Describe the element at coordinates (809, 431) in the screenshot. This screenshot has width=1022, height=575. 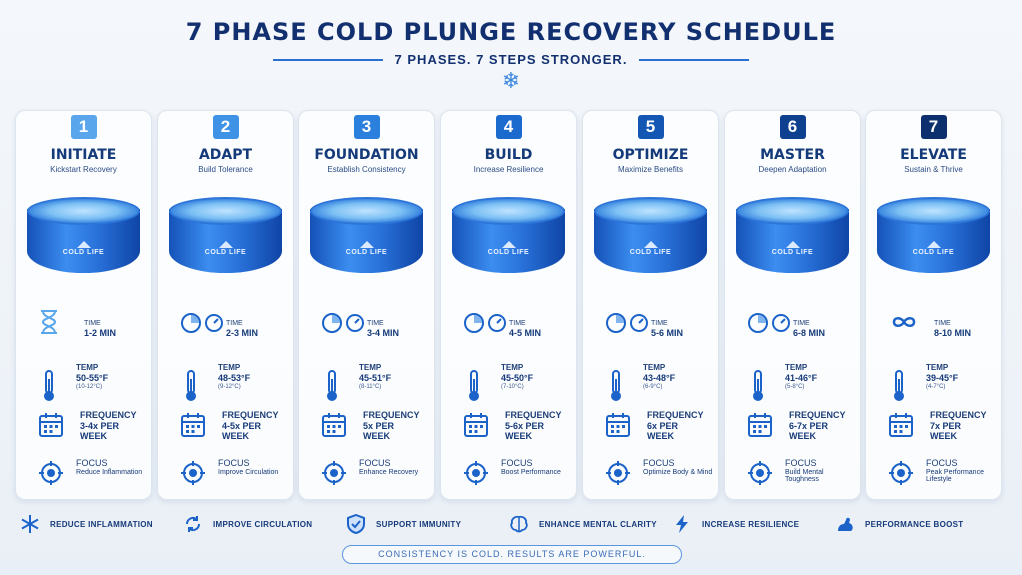
I see `frequency-value: 6-7x PER WEEK` at that location.